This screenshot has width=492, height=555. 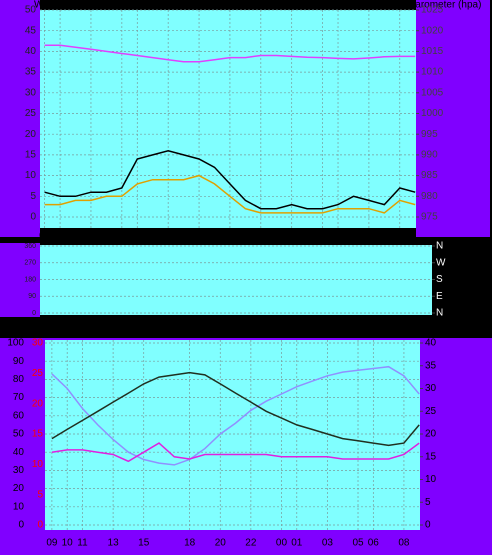 I want to click on rain-tick-label: 5, so click(x=40, y=494).